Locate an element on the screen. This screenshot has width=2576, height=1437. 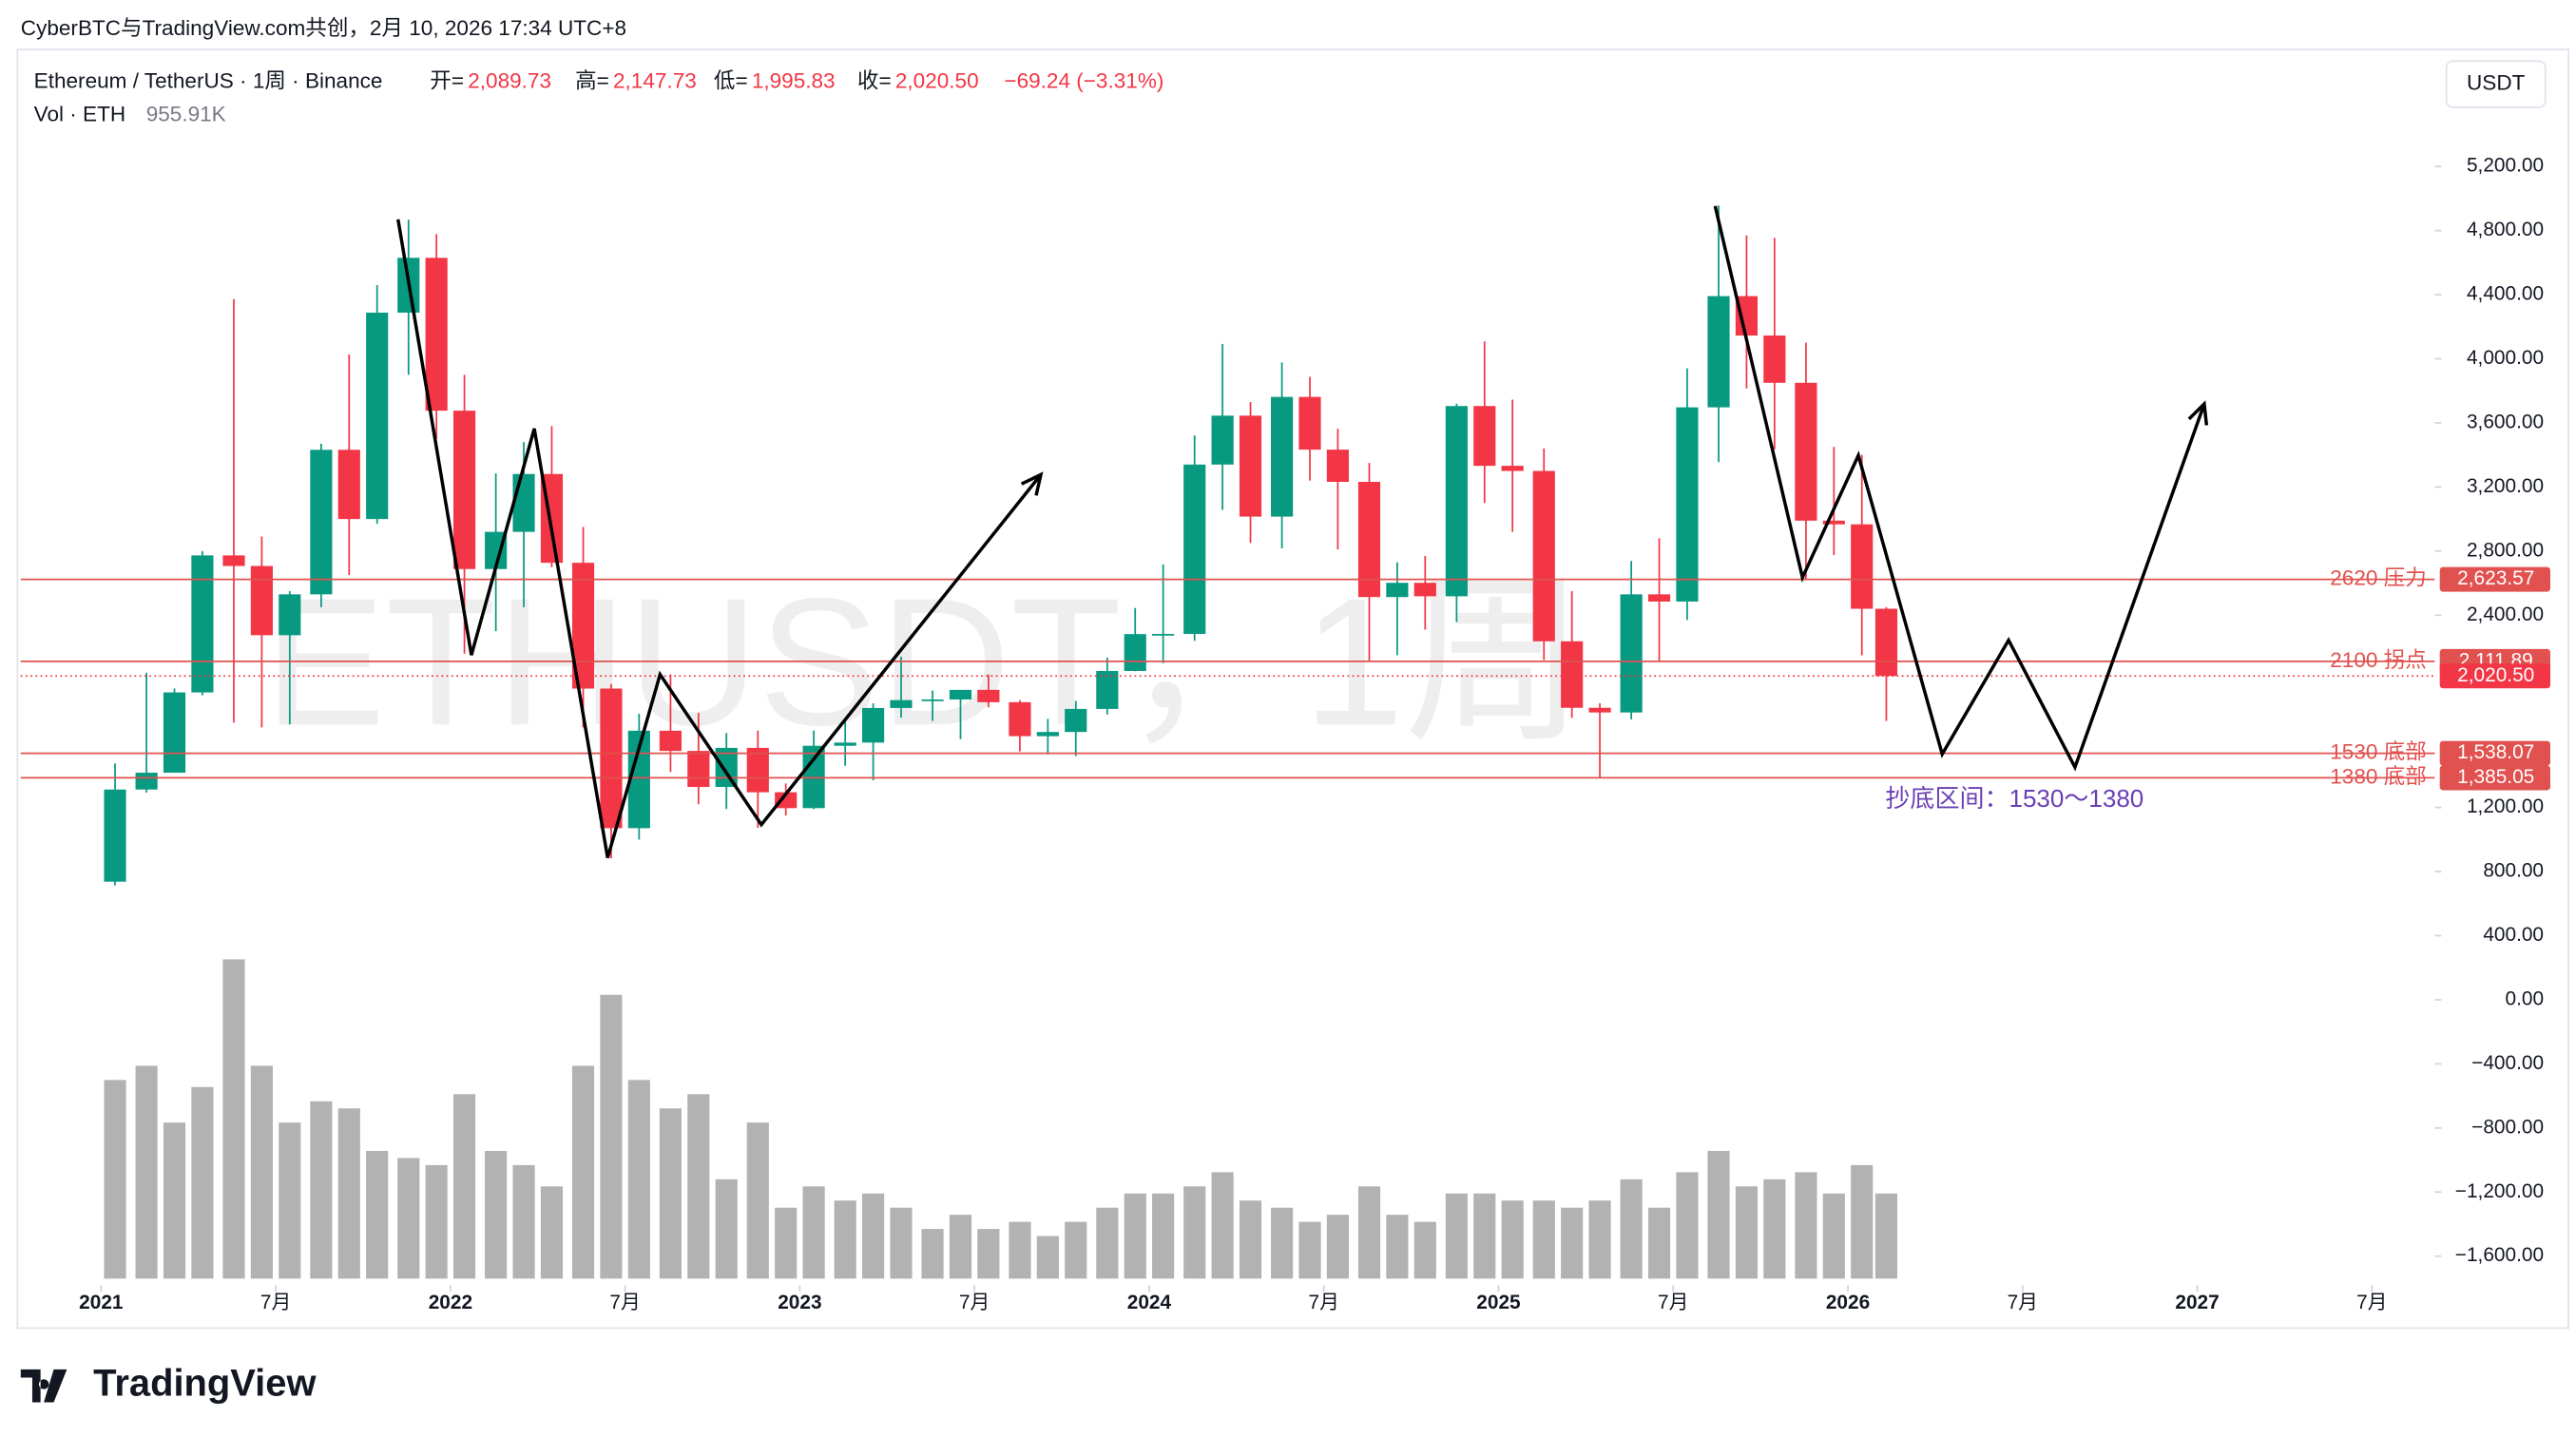
y-tick-label: −400.00 is located at coordinates (2507, 1063).